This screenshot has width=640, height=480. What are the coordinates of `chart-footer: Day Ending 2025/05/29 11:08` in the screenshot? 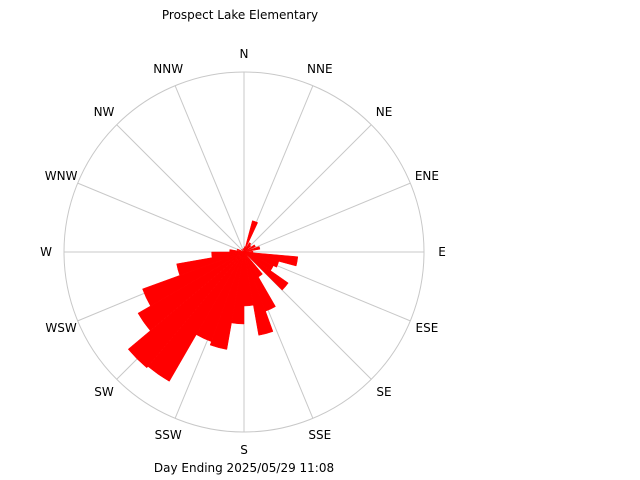 It's located at (244, 468).